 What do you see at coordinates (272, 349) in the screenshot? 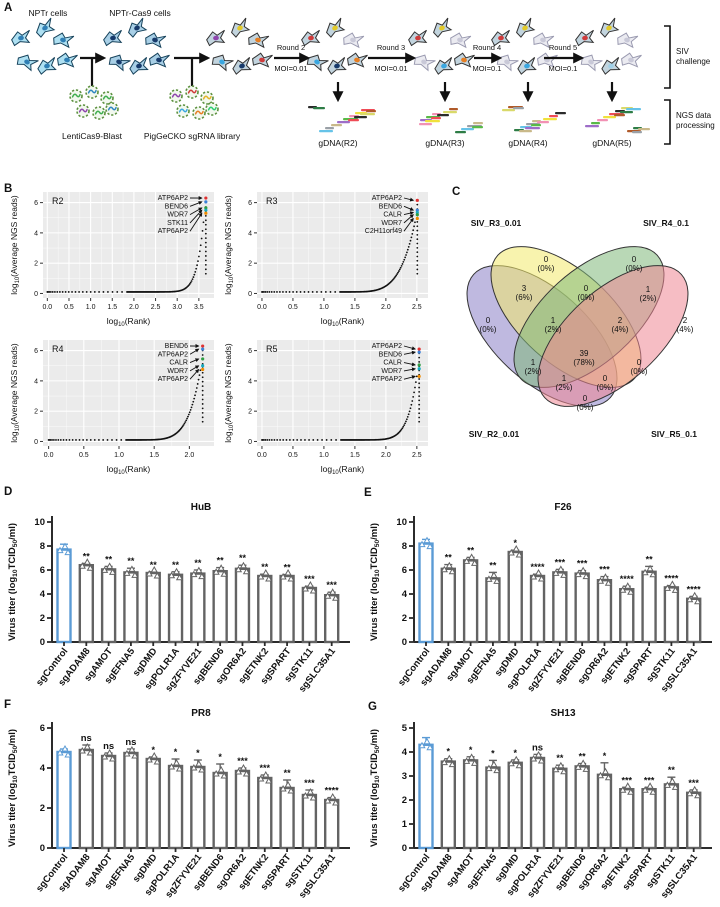
I see `subplot-title: R5` at bounding box center [272, 349].